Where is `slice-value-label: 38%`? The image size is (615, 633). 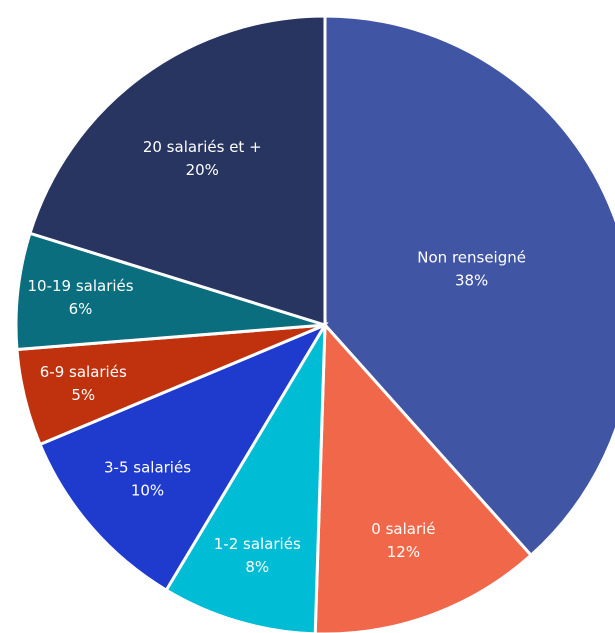
slice-value-label: 38% is located at coordinates (471, 280).